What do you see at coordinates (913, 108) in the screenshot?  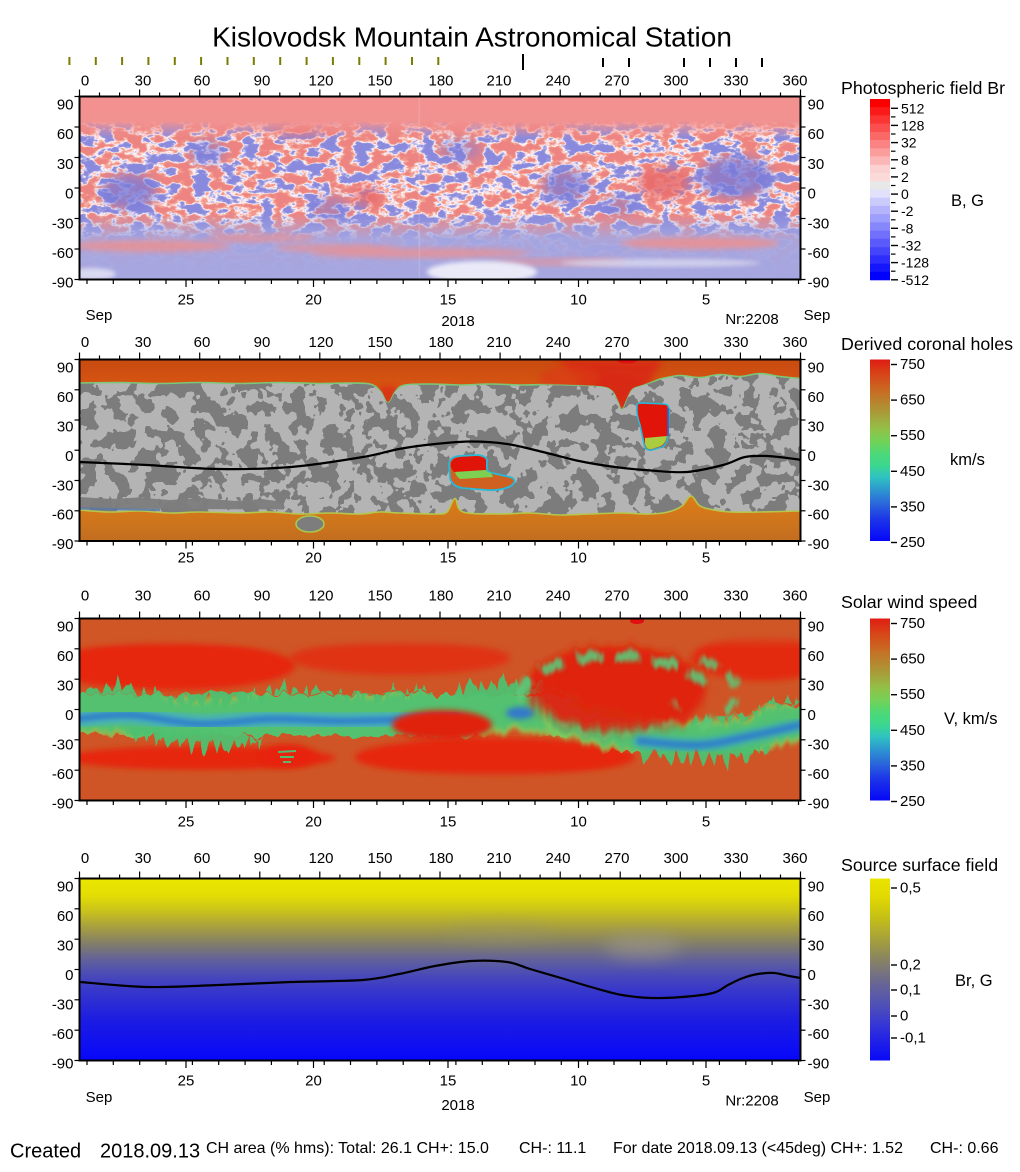 I see `svg-text: 512` at bounding box center [913, 108].